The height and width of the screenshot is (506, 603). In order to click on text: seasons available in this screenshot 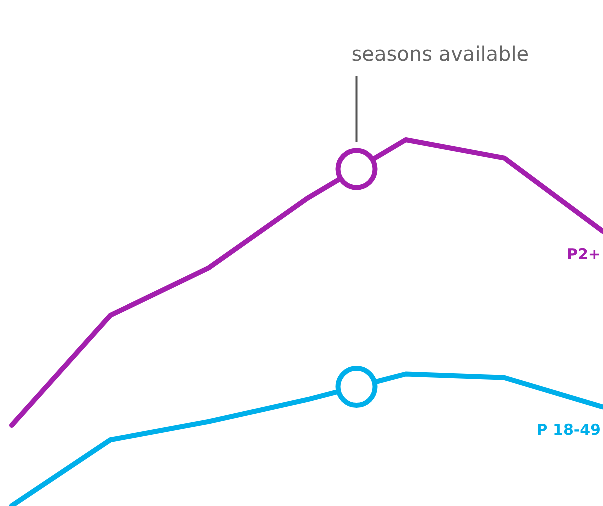, I will do `click(441, 54)`.